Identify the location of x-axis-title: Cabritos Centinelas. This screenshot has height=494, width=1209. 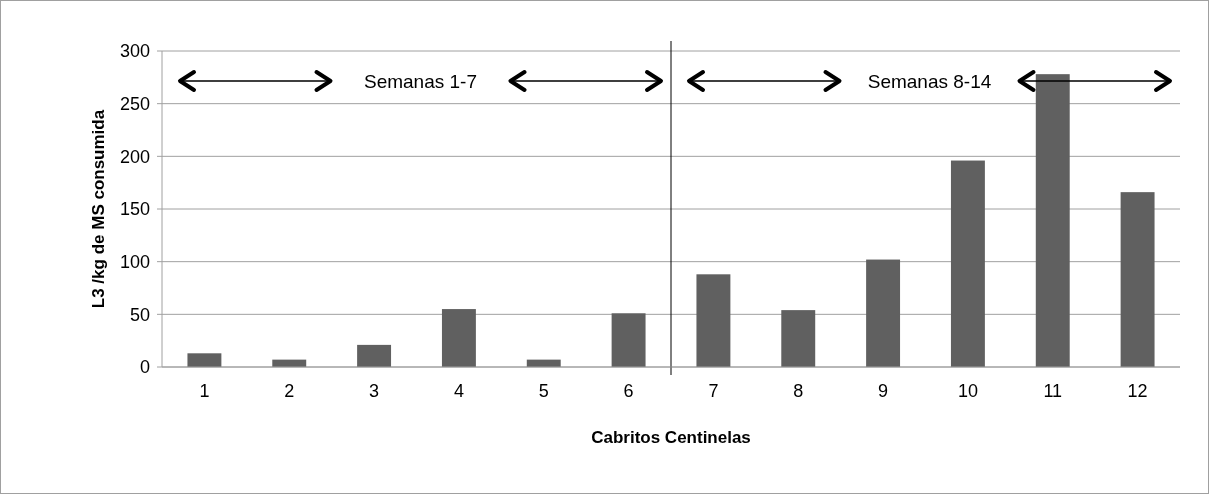
(671, 437).